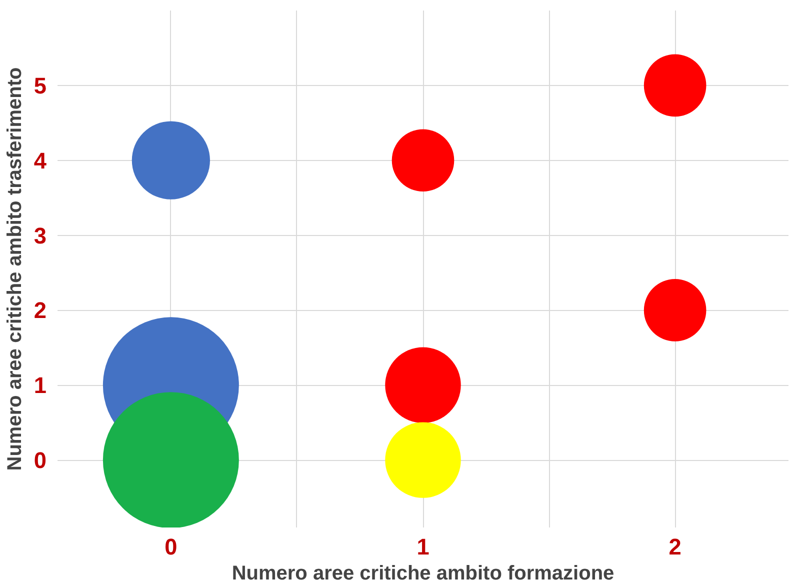 The width and height of the screenshot is (798, 587). Describe the element at coordinates (675, 547) in the screenshot. I see `x-tick-label: 2` at that location.